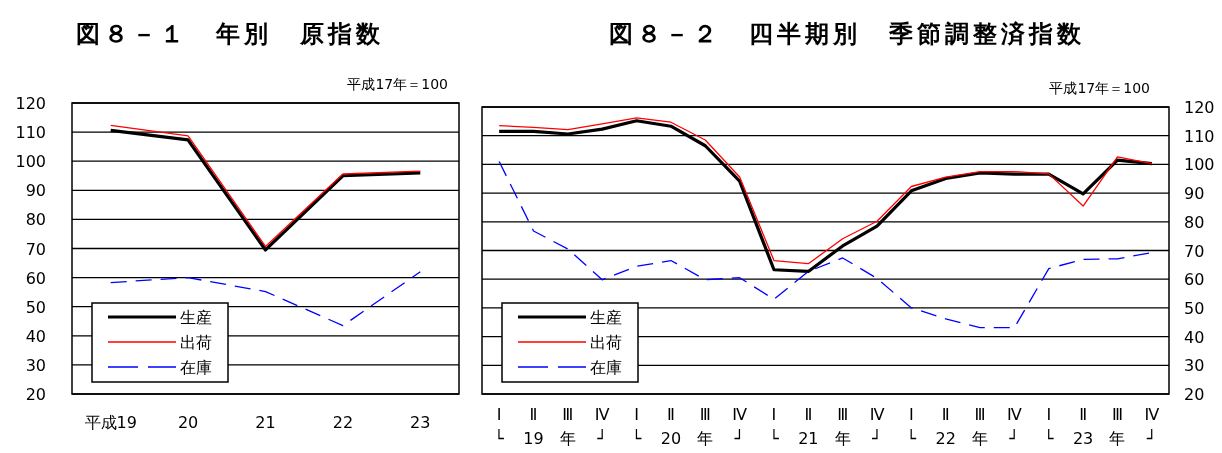 The height and width of the screenshot is (453, 1222). I want to click on x-tick-label: Ⅱ 21, so click(808, 426).